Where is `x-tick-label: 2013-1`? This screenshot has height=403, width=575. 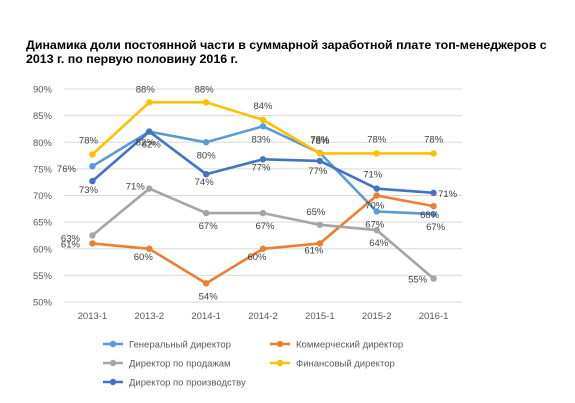 x-tick-label: 2013-1 is located at coordinates (93, 316).